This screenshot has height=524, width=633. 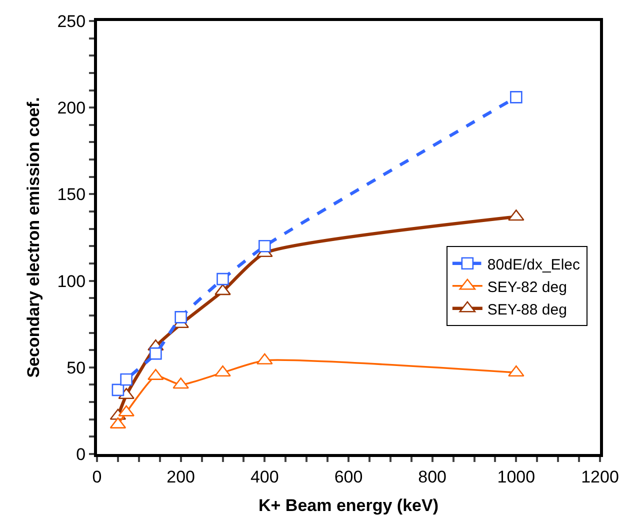 I want to click on x-tick-label: 800, so click(x=432, y=476).